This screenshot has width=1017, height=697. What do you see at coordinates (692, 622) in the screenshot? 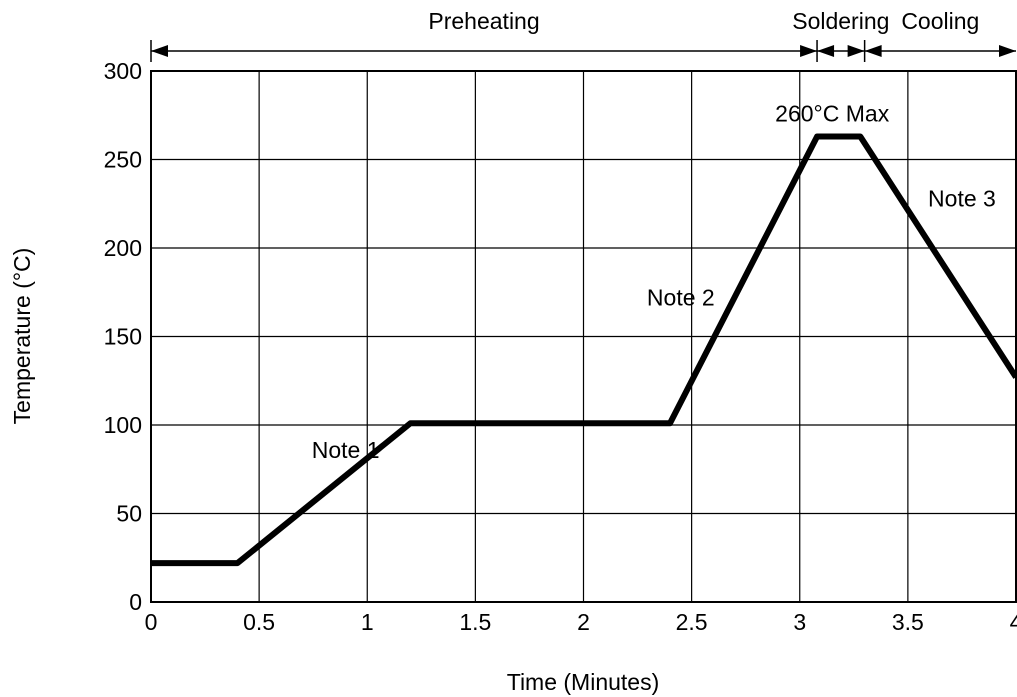
I see `x-tick-label-5: 2.5` at bounding box center [692, 622].